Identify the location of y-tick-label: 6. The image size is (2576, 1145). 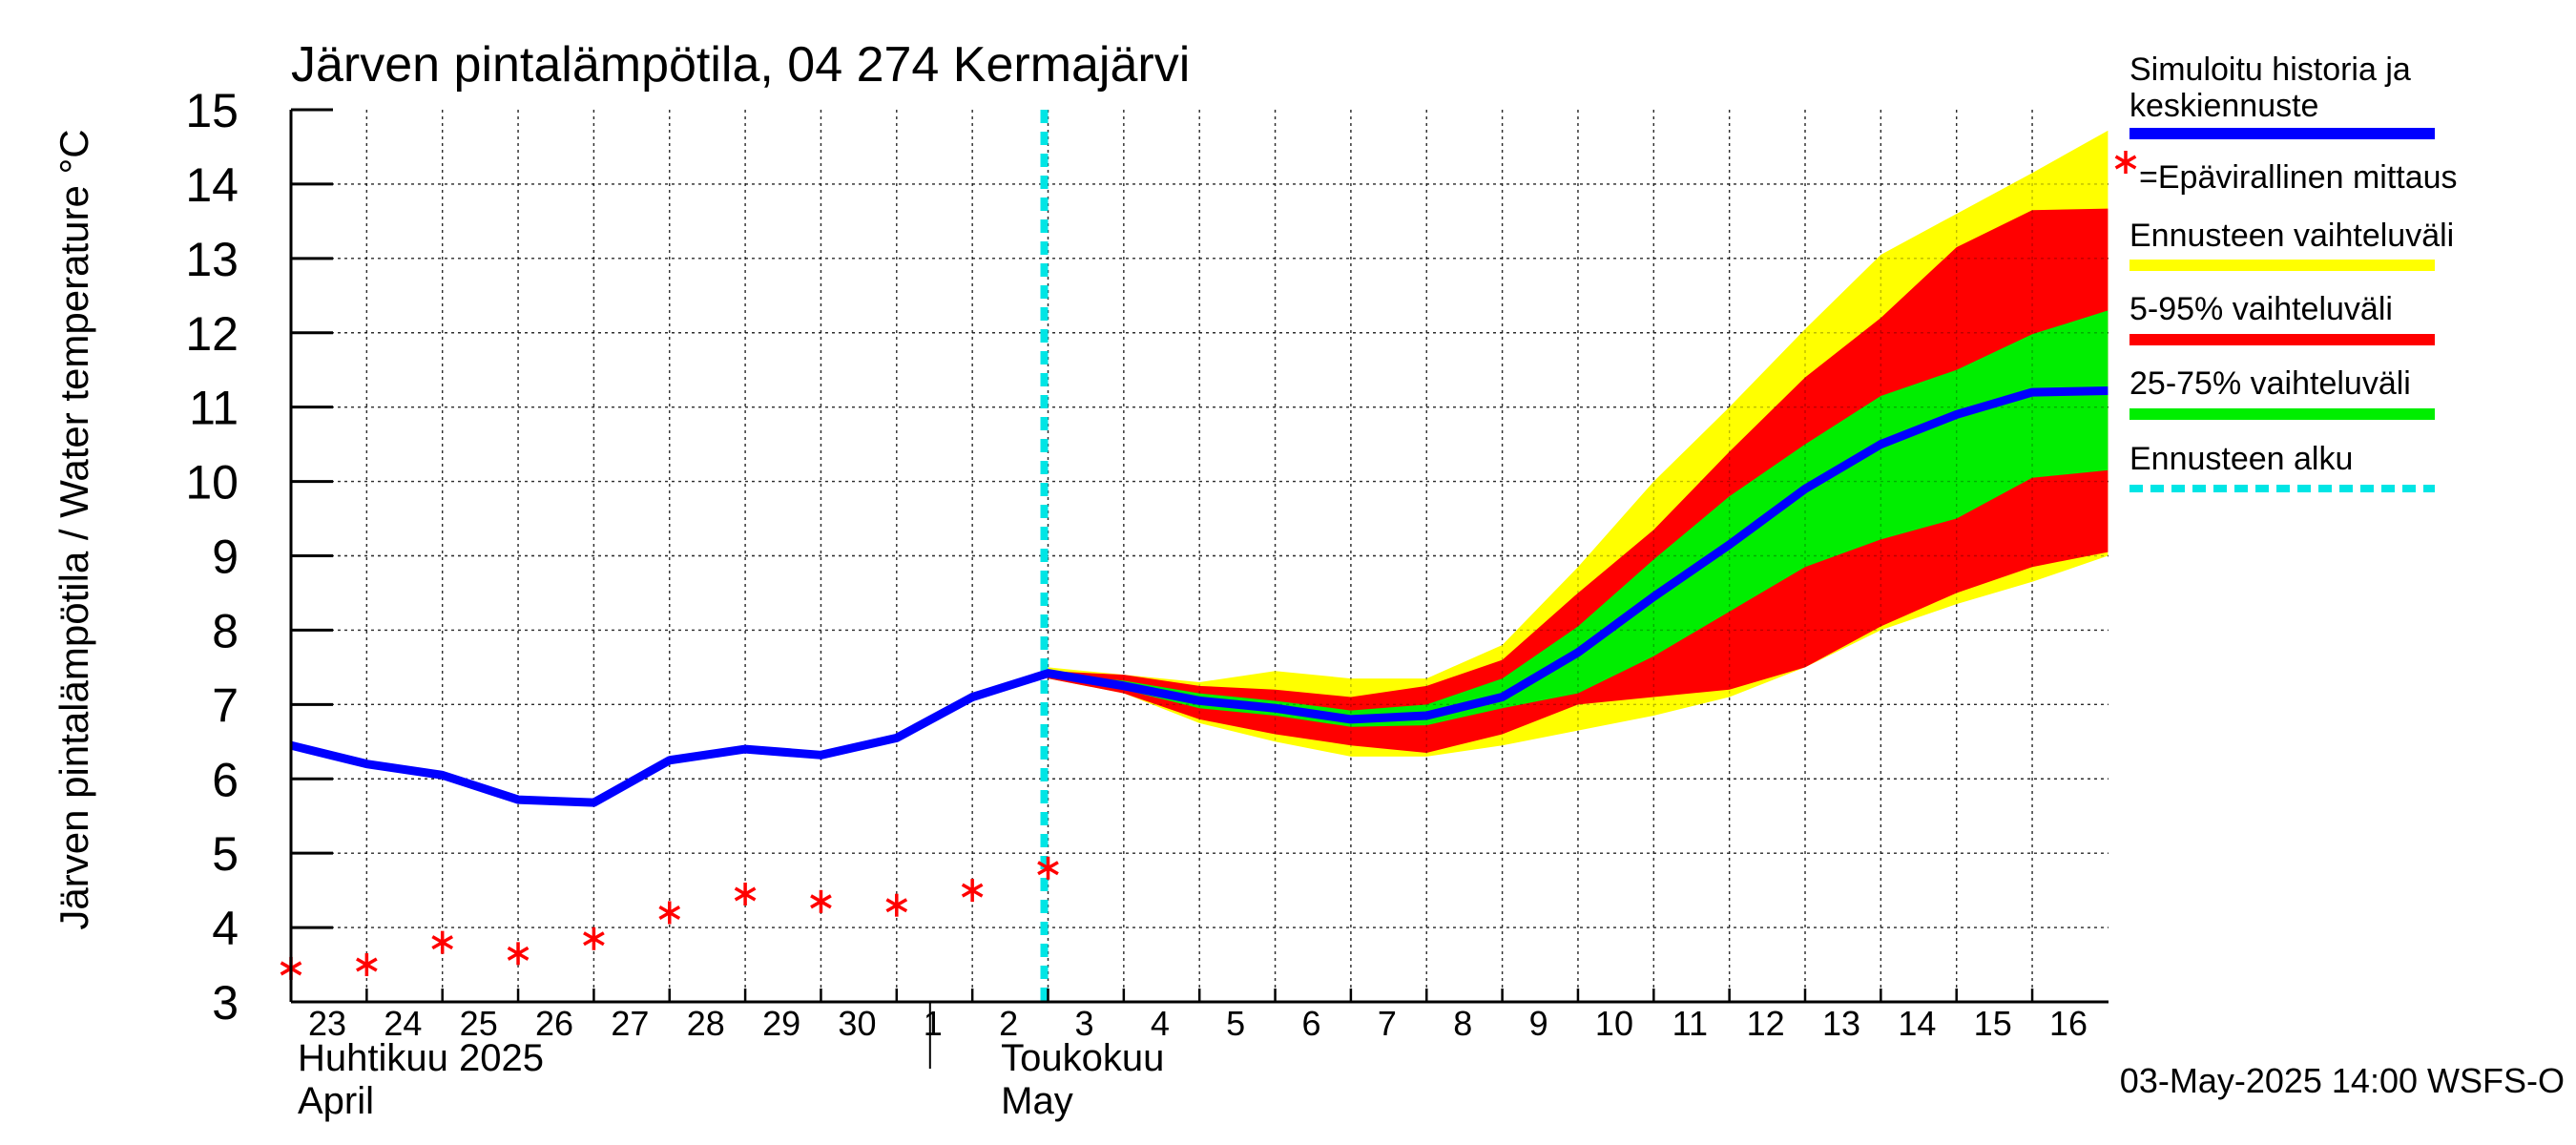
(225, 780).